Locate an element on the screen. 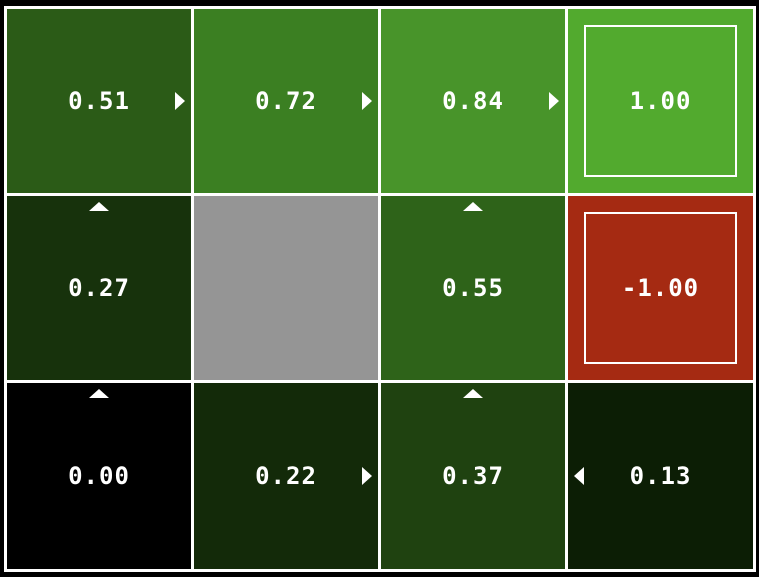 The height and width of the screenshot is (577, 759). policy-arrow-left-icon is located at coordinates (579, 476).